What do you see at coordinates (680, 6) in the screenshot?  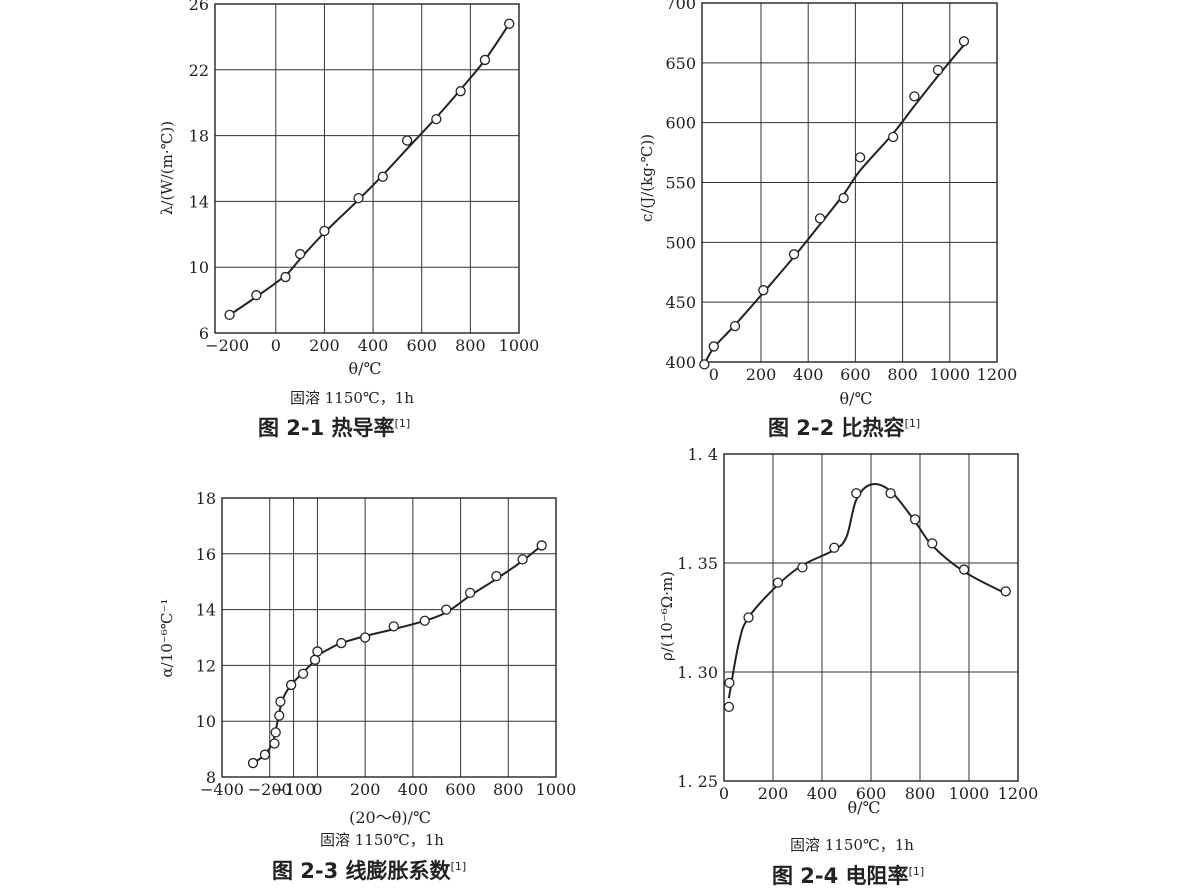 I see `chart-2-ytick-label: 700` at bounding box center [680, 6].